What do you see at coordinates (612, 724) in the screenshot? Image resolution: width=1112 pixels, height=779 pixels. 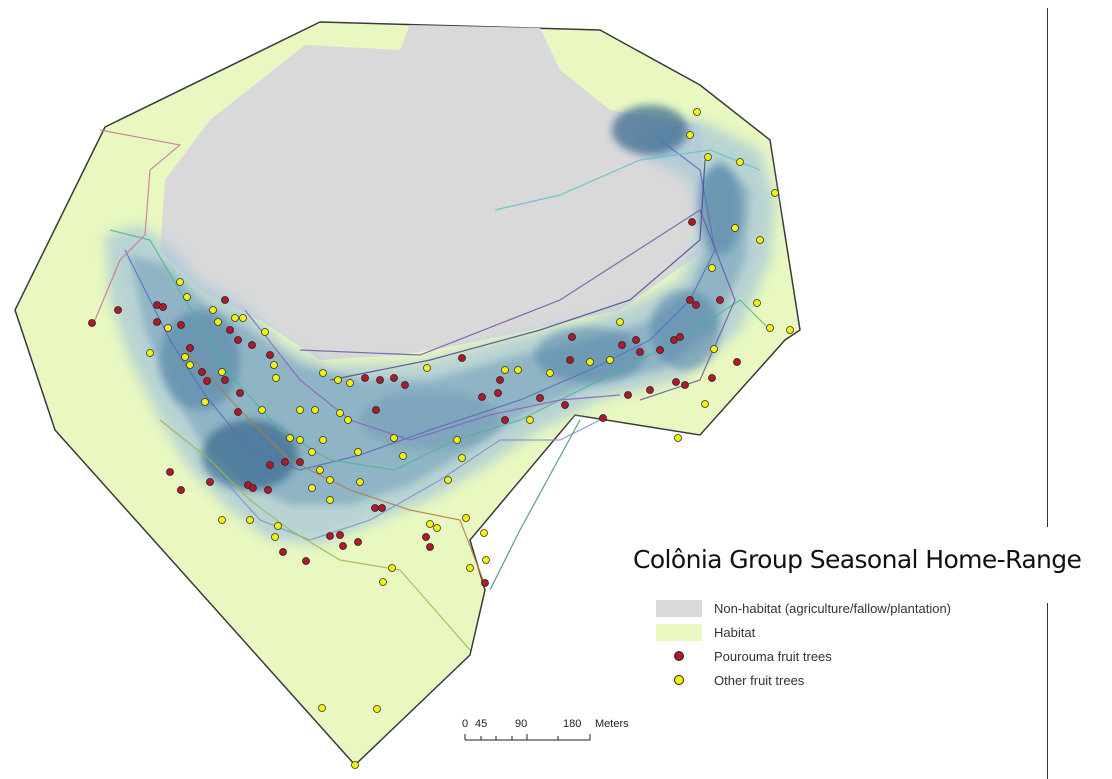 I see `scale-unit: Meters` at bounding box center [612, 724].